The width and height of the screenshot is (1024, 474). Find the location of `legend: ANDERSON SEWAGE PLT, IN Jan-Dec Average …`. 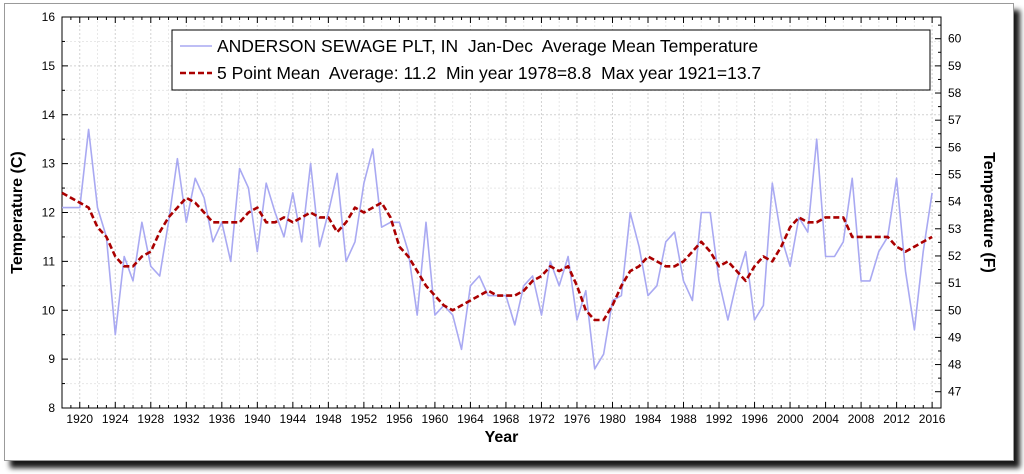

legend: ANDERSON SEWAGE PLT, IN Jan-Dec Average … is located at coordinates (551, 60).